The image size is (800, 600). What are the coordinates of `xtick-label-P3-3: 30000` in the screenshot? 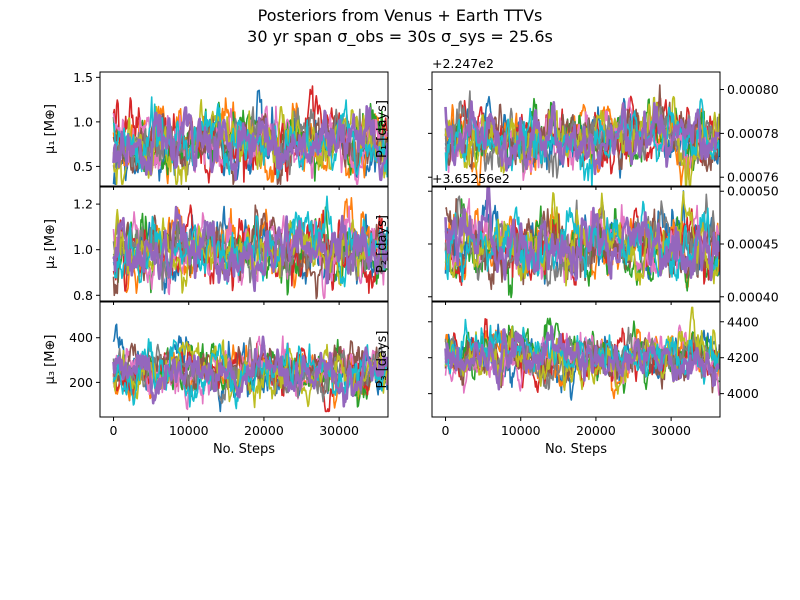 It's located at (671, 430).